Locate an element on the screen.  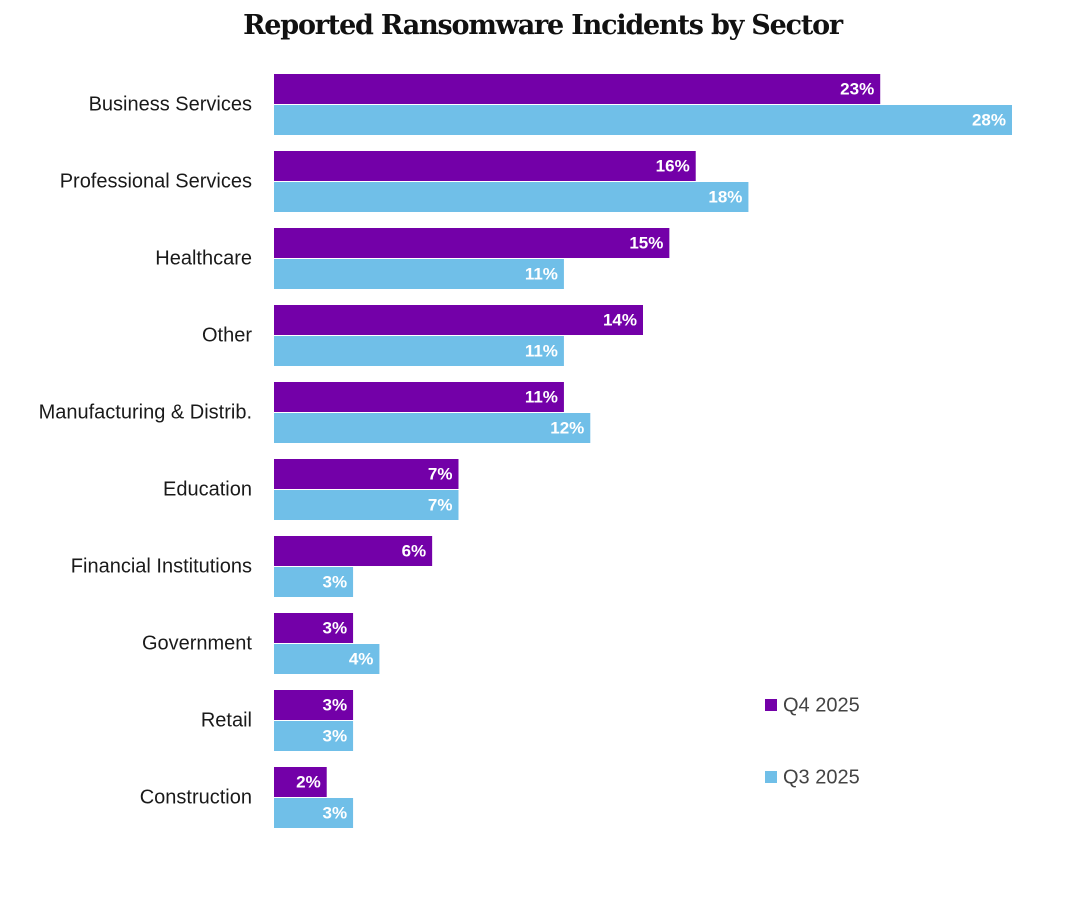
bar-q4-2025-education is located at coordinates (366, 474).